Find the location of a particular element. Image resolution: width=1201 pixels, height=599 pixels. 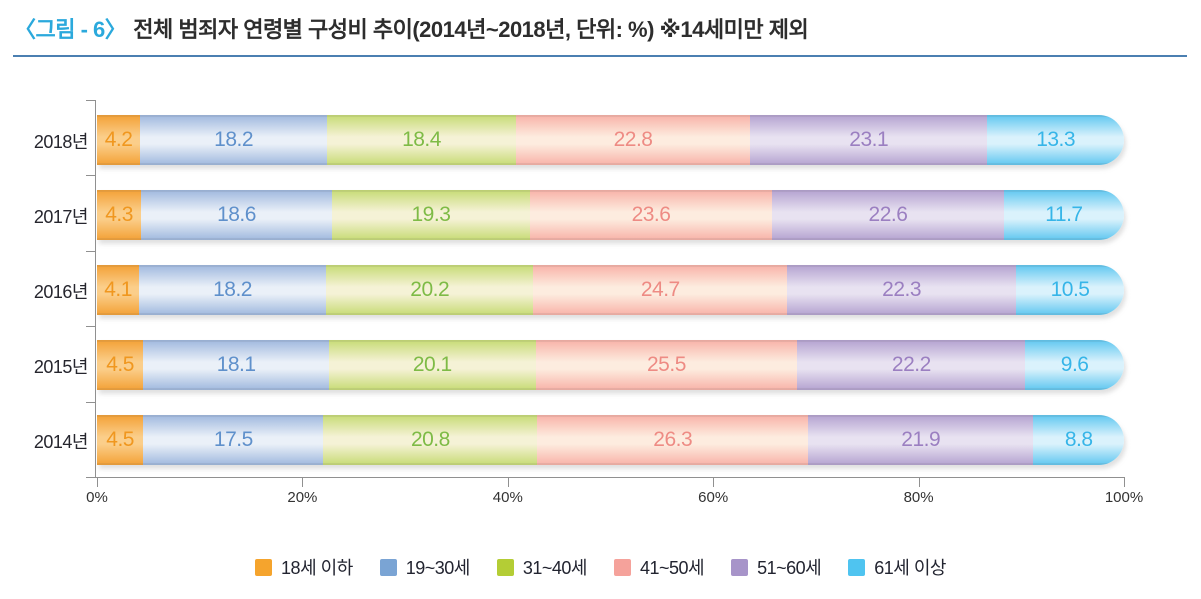

bar-segment-61세 이상: 13.3 is located at coordinates (1055, 140).